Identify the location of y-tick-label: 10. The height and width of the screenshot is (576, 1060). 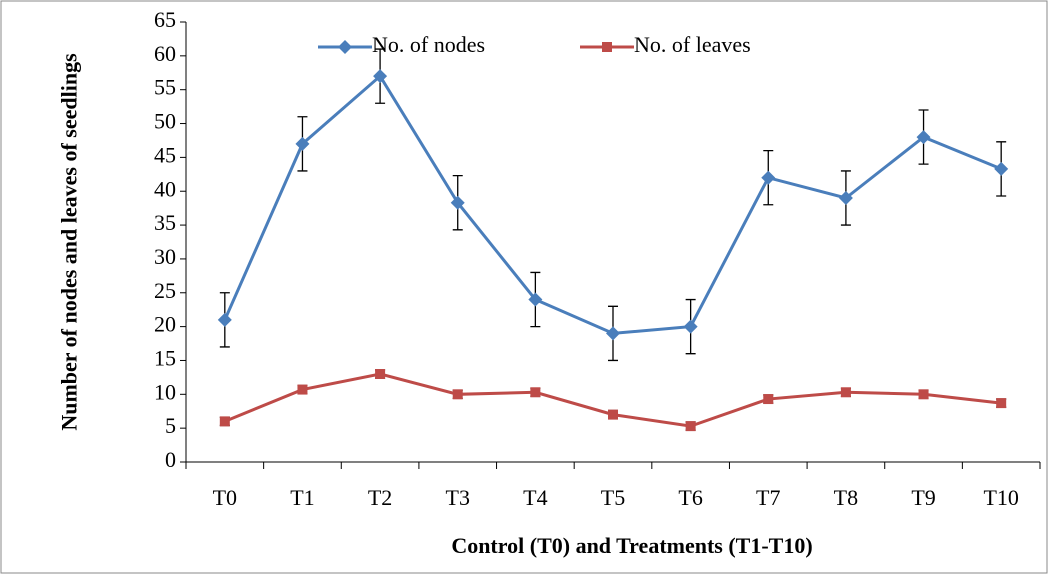
(165, 391).